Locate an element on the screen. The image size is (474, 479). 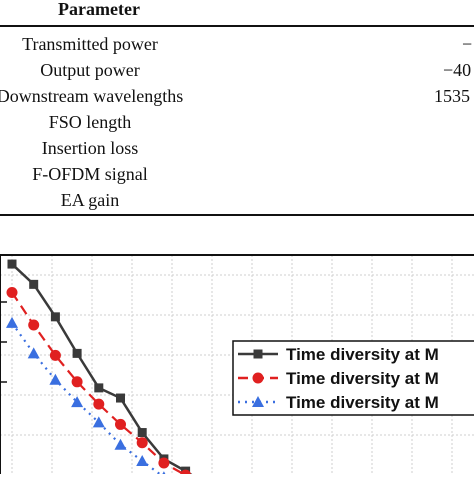
table-header-rule is located at coordinates (237, 26).